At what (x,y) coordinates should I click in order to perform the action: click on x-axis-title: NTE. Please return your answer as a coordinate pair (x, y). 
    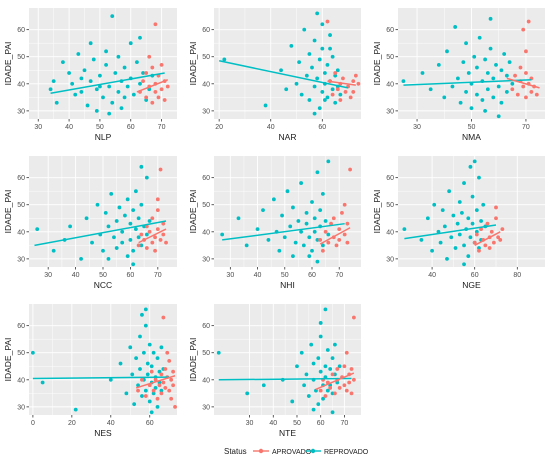
    Looking at the image, I should click on (287, 433).